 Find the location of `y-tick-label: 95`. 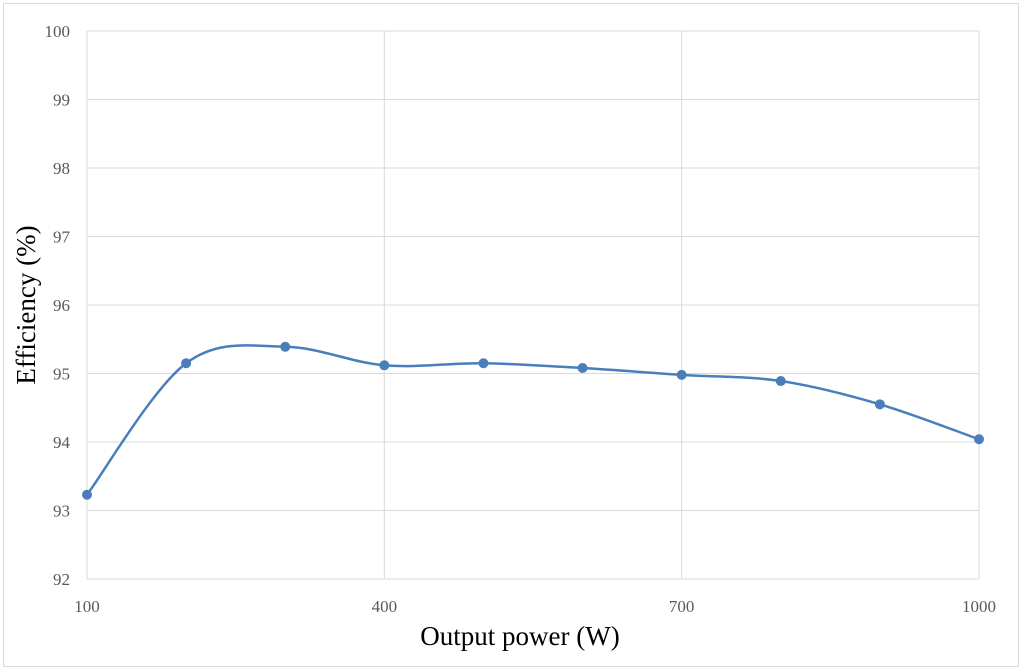

y-tick-label: 95 is located at coordinates (61, 374).